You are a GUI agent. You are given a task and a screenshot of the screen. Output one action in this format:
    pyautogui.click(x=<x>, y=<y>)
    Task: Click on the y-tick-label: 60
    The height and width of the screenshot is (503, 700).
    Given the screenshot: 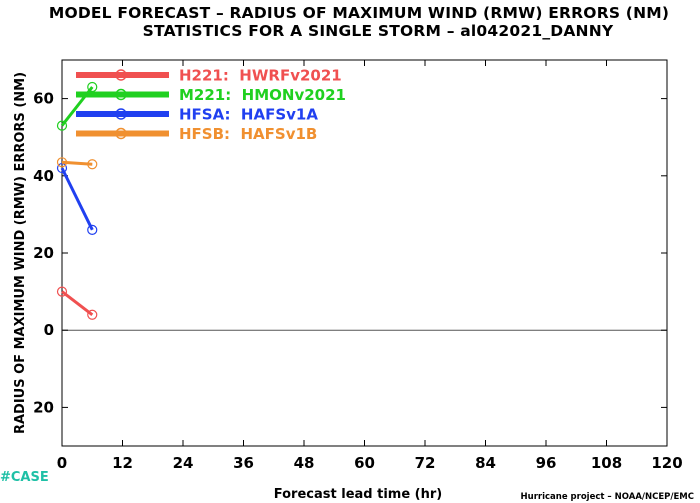 What is the action you would take?
    pyautogui.click(x=43, y=99)
    